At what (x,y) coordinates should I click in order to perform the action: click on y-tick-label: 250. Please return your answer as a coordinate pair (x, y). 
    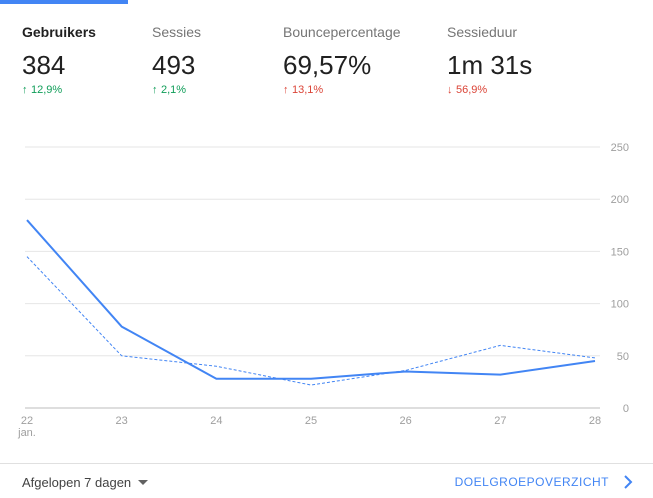
    Looking at the image, I should click on (620, 148).